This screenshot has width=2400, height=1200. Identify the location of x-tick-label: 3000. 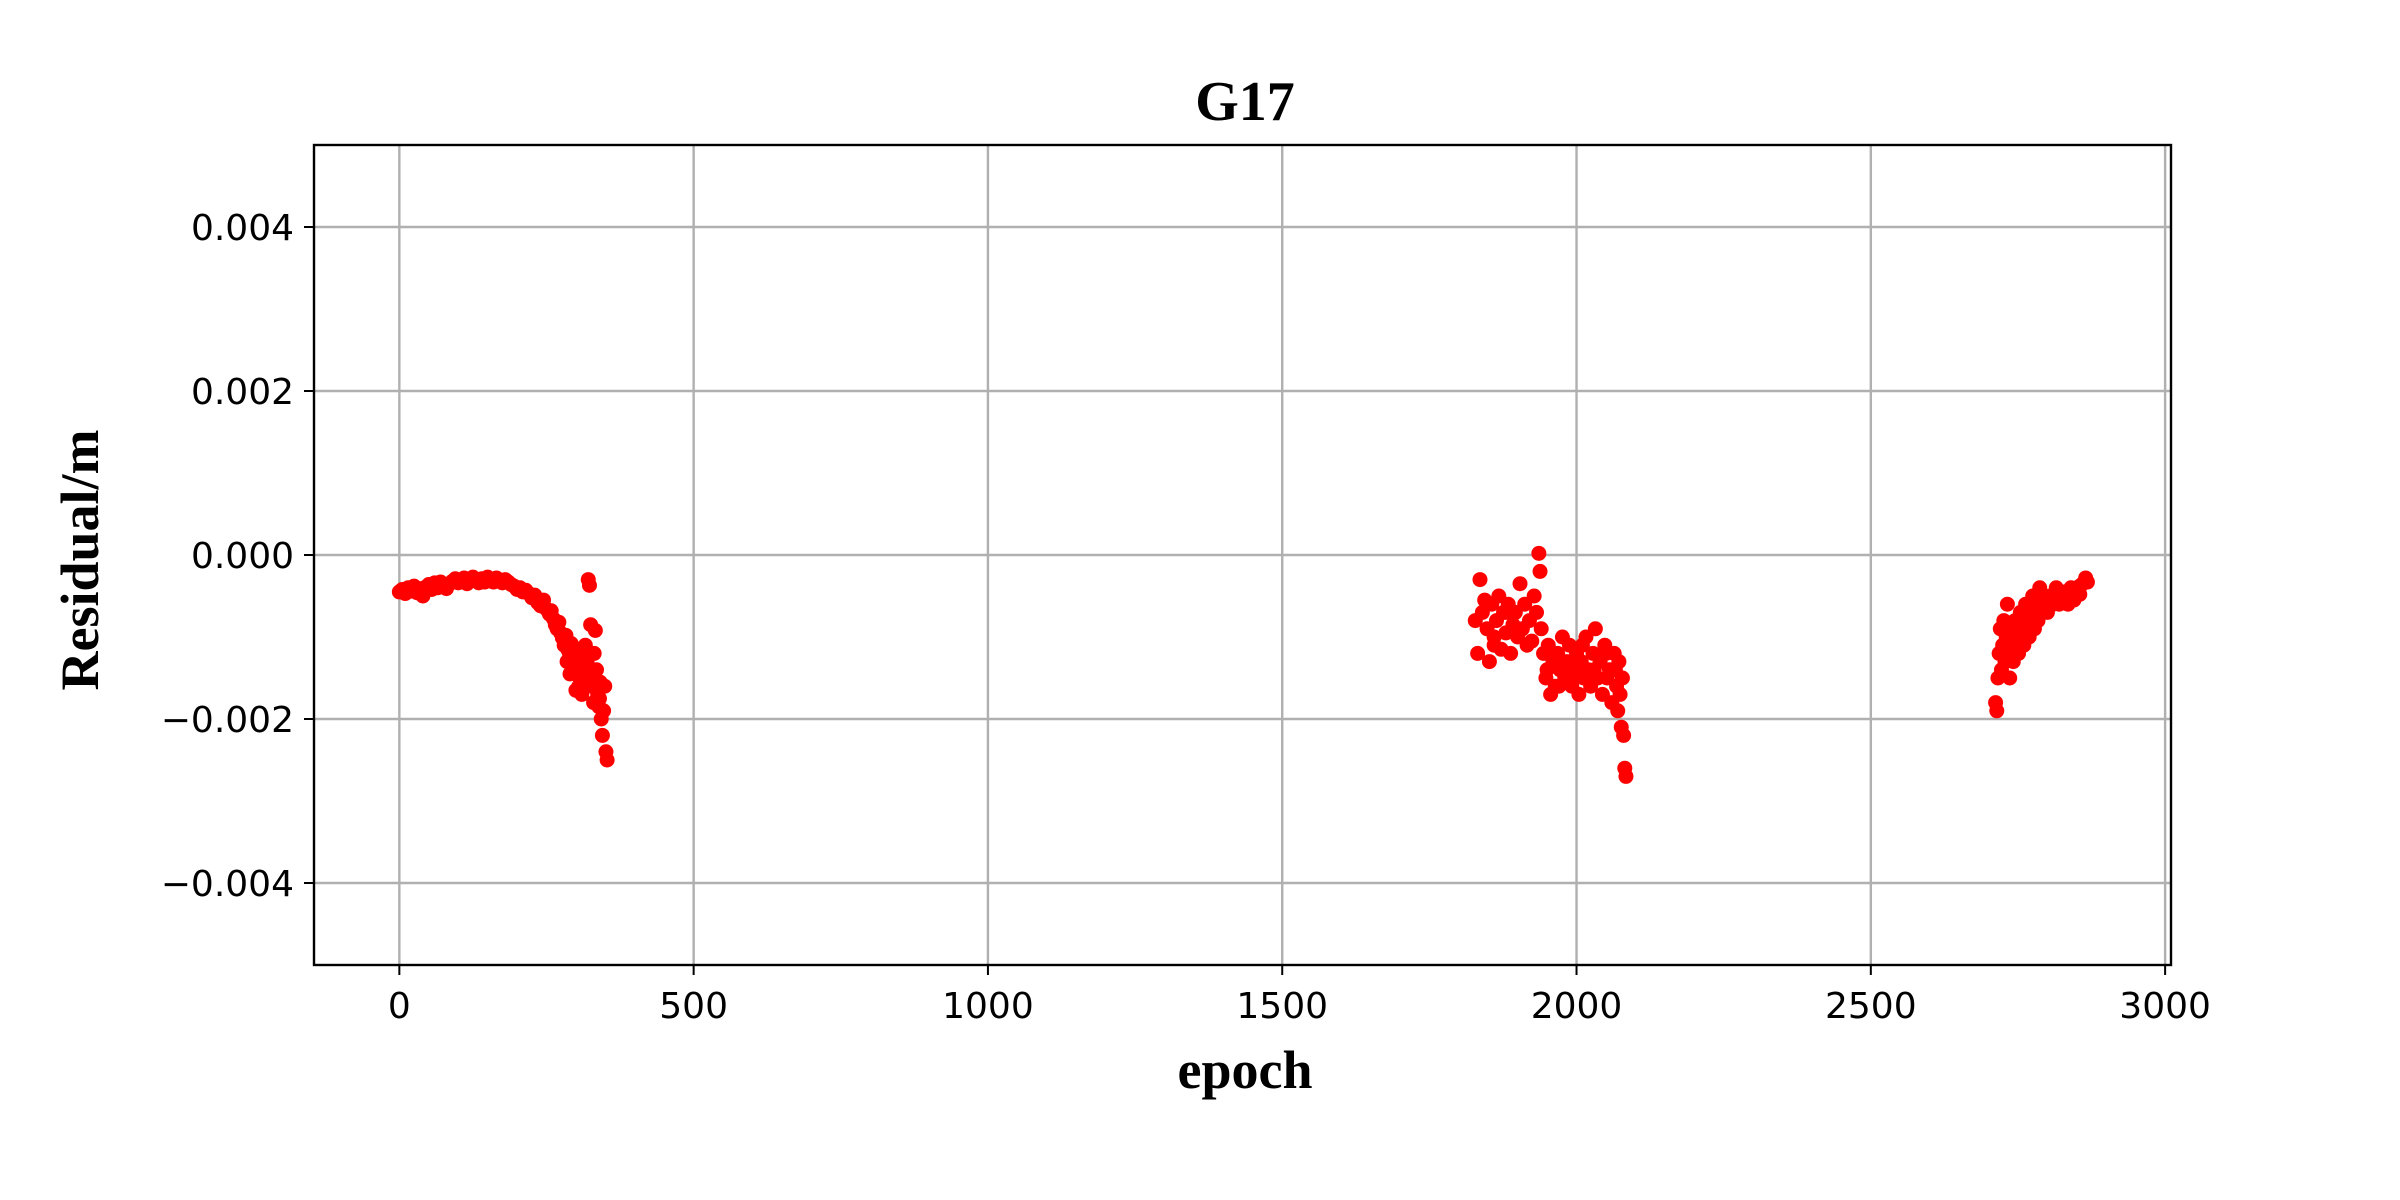
(2165, 1006).